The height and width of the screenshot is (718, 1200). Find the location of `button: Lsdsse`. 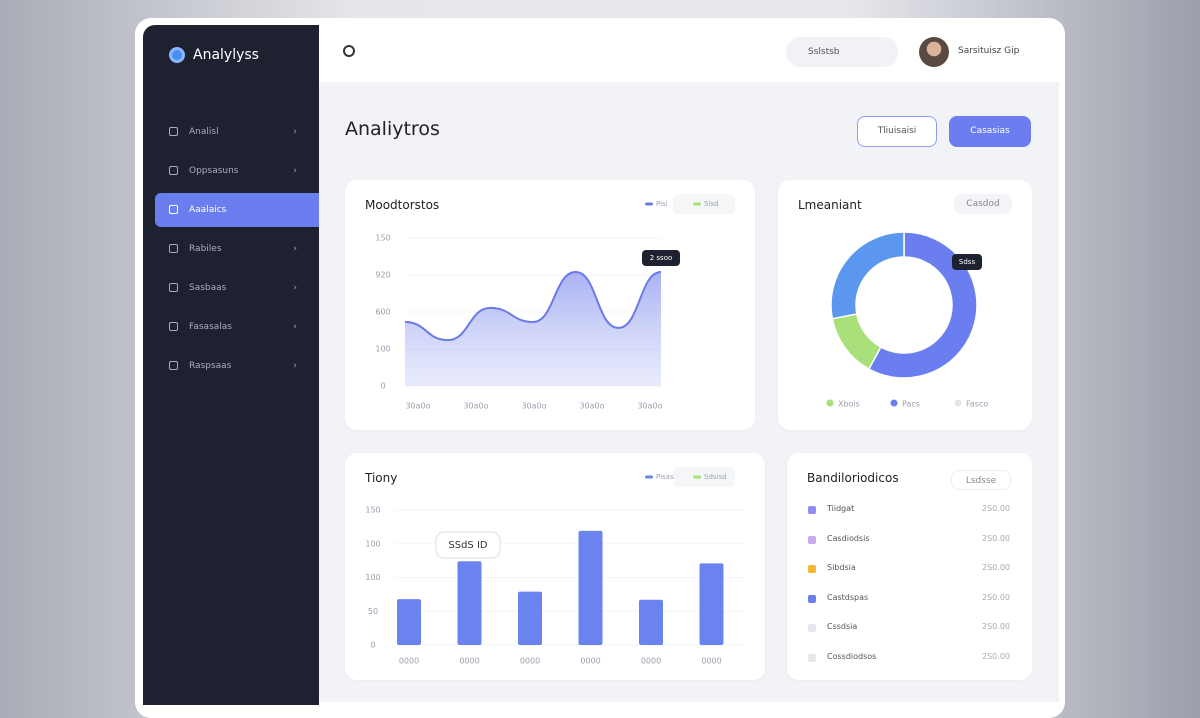

button: Lsdsse is located at coordinates (981, 480).